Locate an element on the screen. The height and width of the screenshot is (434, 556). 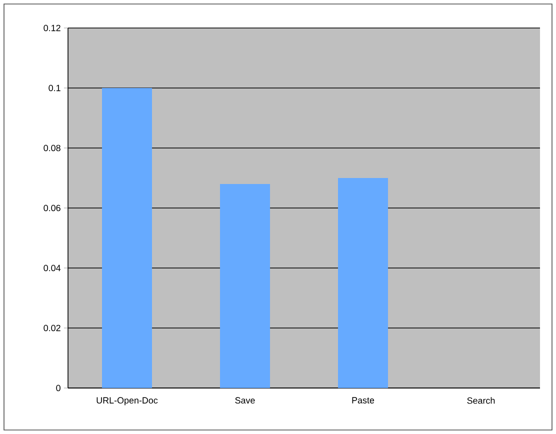
x-tick-label: URL-Open-Doc is located at coordinates (127, 401).